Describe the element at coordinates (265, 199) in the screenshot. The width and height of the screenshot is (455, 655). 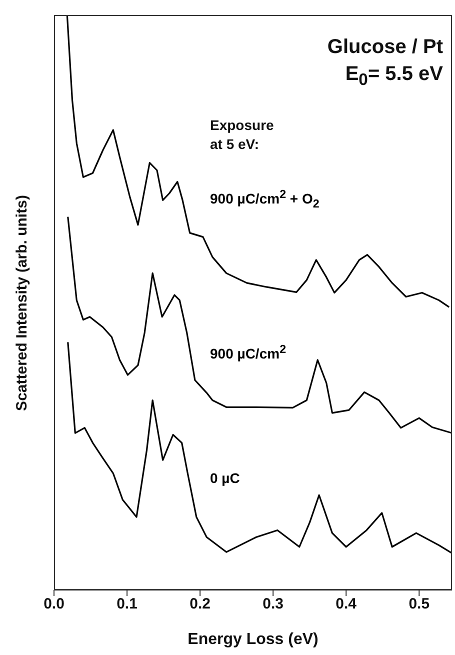
I see `series-label: 900 µC/cm$^{2}$ + O$_{2}$` at that location.